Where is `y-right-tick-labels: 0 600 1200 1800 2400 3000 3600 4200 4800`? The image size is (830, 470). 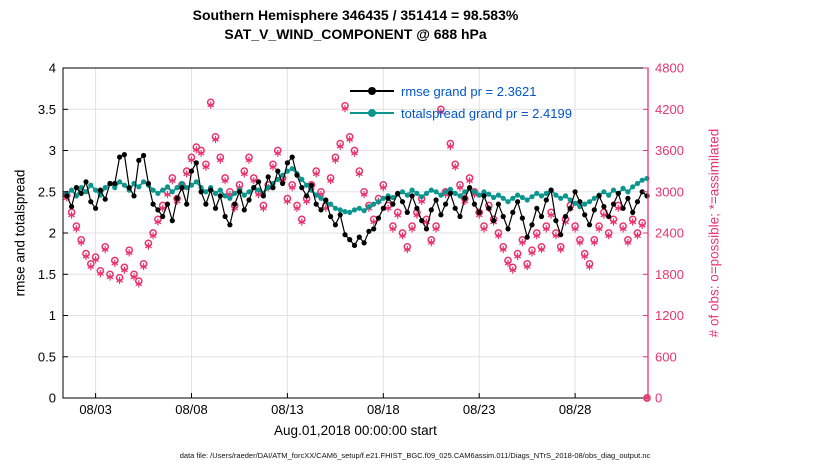 y-right-tick-labels: 0 600 1200 1800 2400 3000 3600 4200 4800 is located at coordinates (663, 233).